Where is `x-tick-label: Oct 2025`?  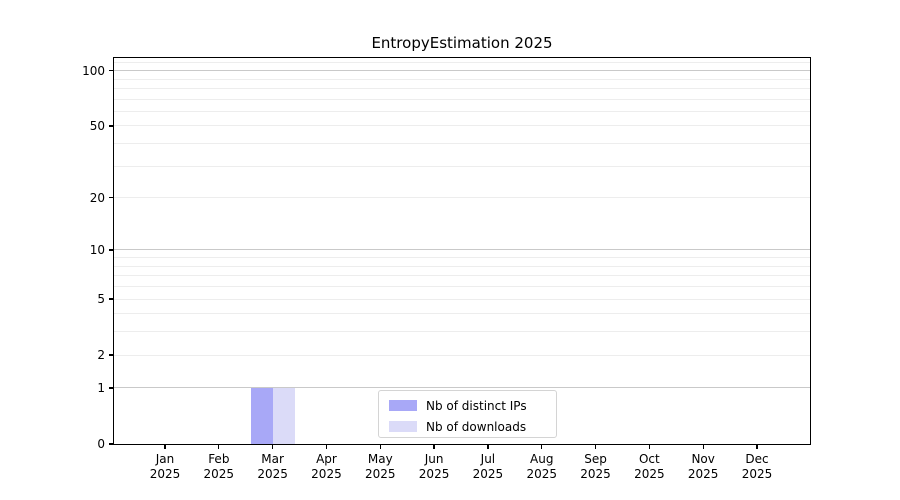
x-tick-label: Oct 2025 is located at coordinates (649, 467).